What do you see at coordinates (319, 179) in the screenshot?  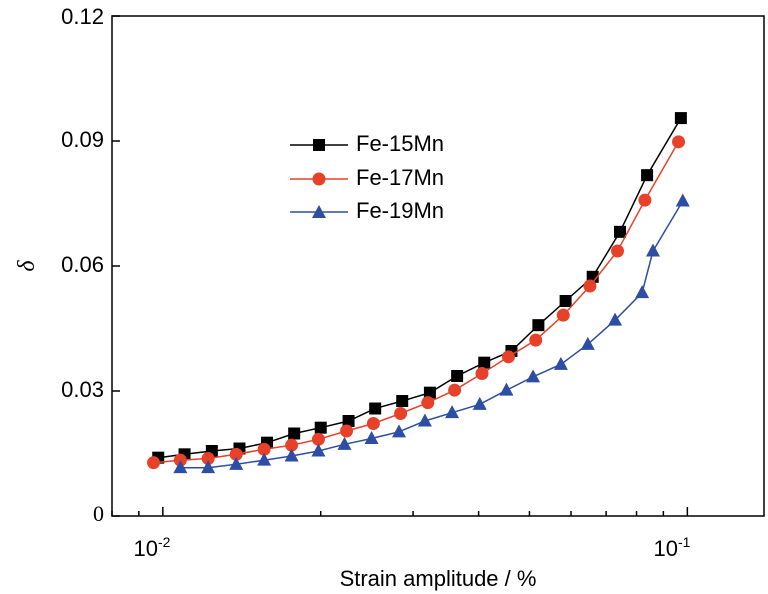 I see `legend-marker-fe-17mn` at bounding box center [319, 179].